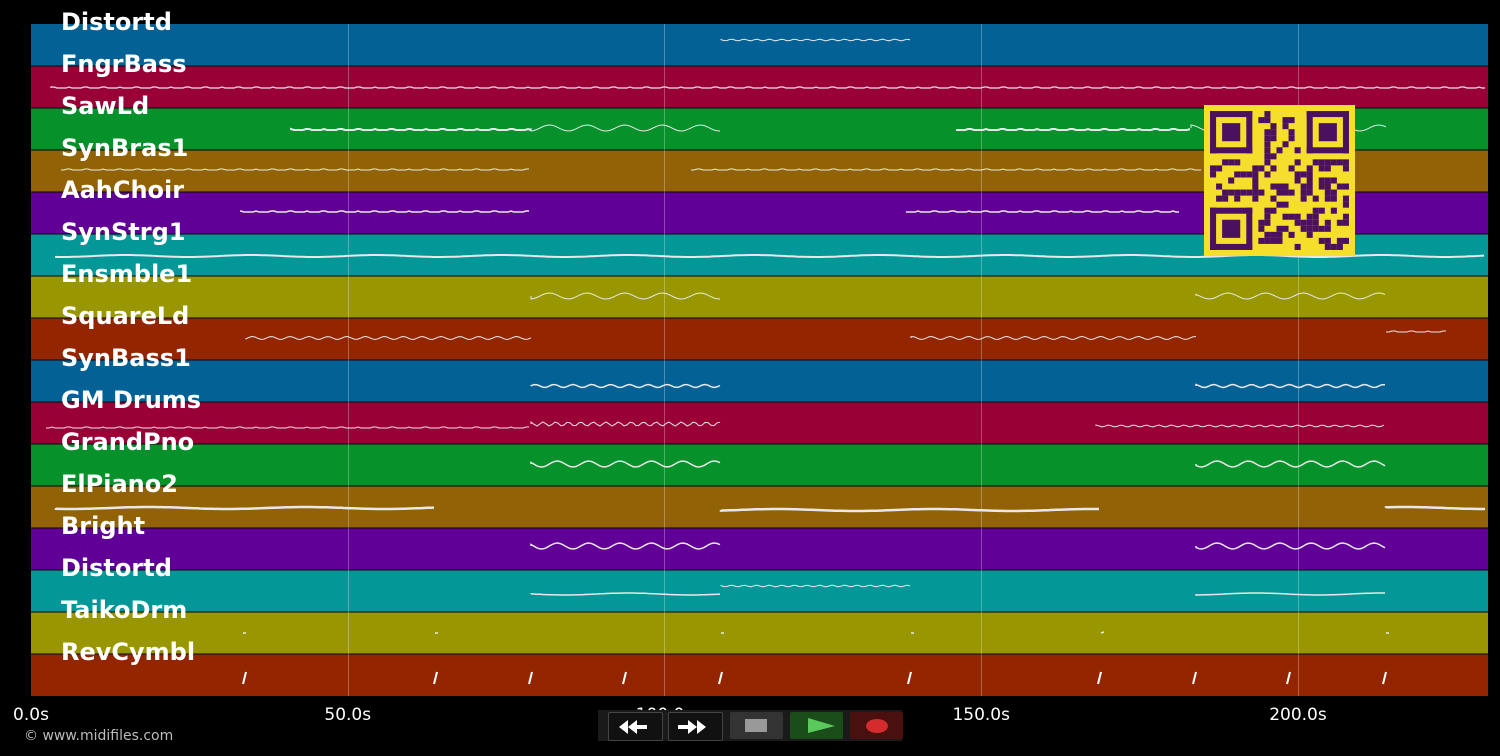  Describe the element at coordinates (124, 64) in the screenshot. I see `track-name: FngrBass` at that location.